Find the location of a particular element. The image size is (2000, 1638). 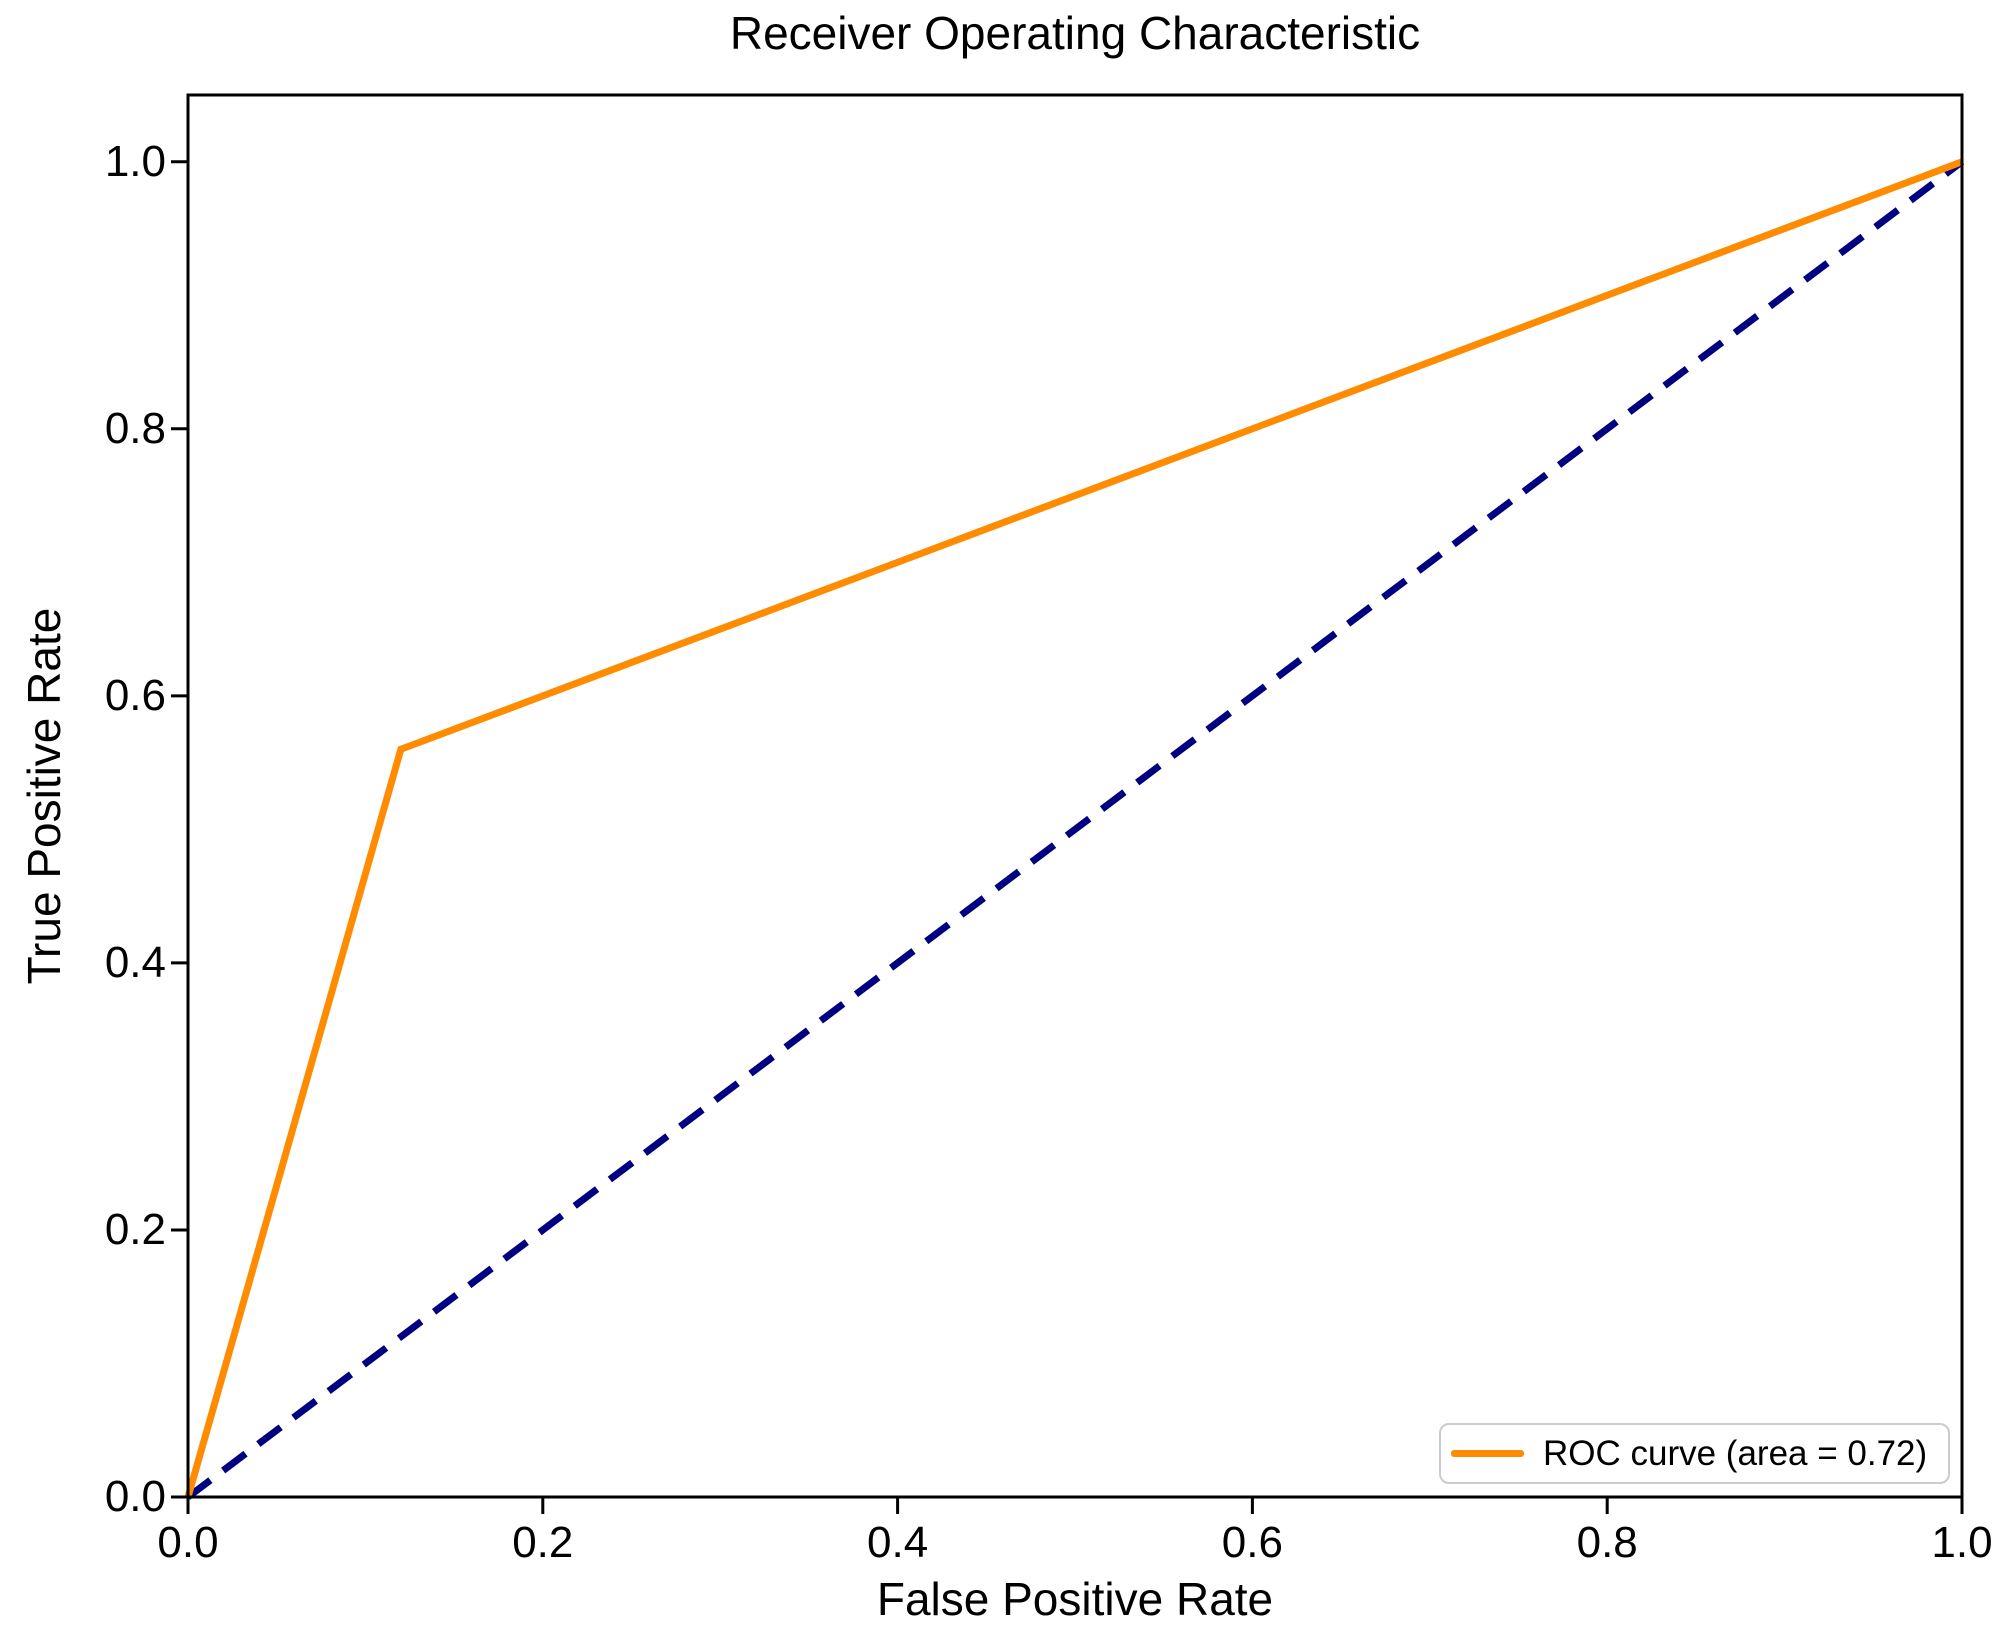

chart-title: Receiver Operating Characteristic is located at coordinates (1075, 33).